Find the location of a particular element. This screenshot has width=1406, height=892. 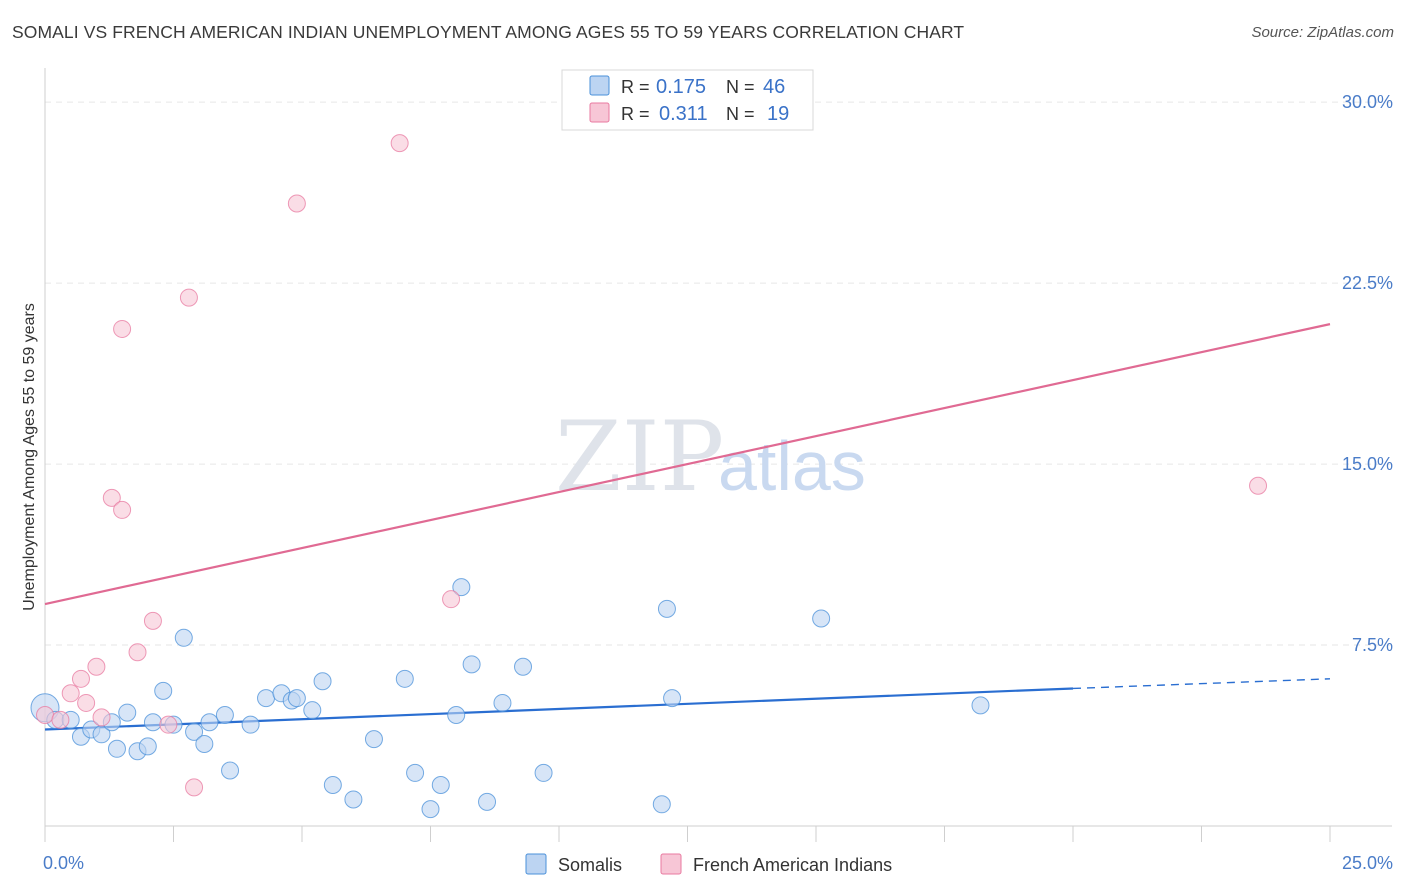

legend-r-value-somalis: 0.175 is located at coordinates (681, 87).